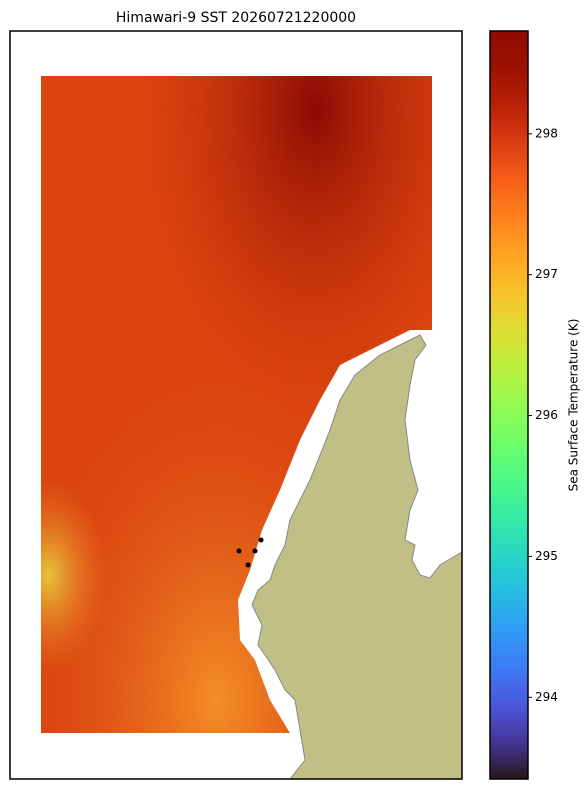  Describe the element at coordinates (546, 697) in the screenshot. I see `colorbar-tick-label: 294` at that location.